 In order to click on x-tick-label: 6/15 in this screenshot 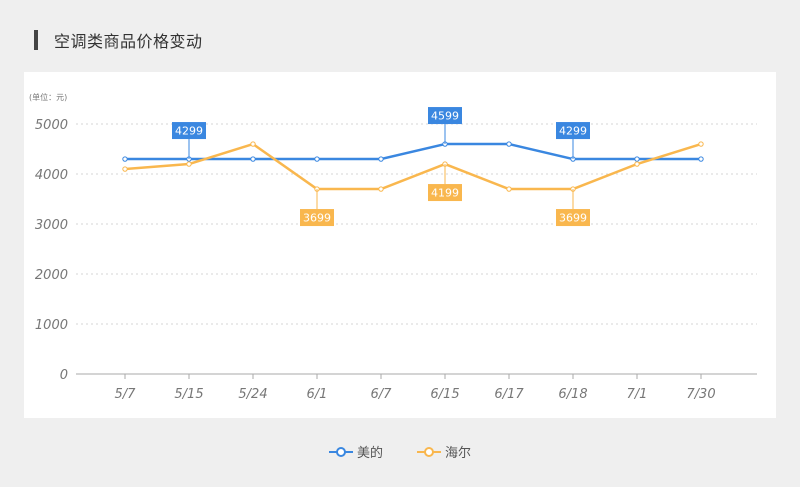, I will do `click(444, 394)`.